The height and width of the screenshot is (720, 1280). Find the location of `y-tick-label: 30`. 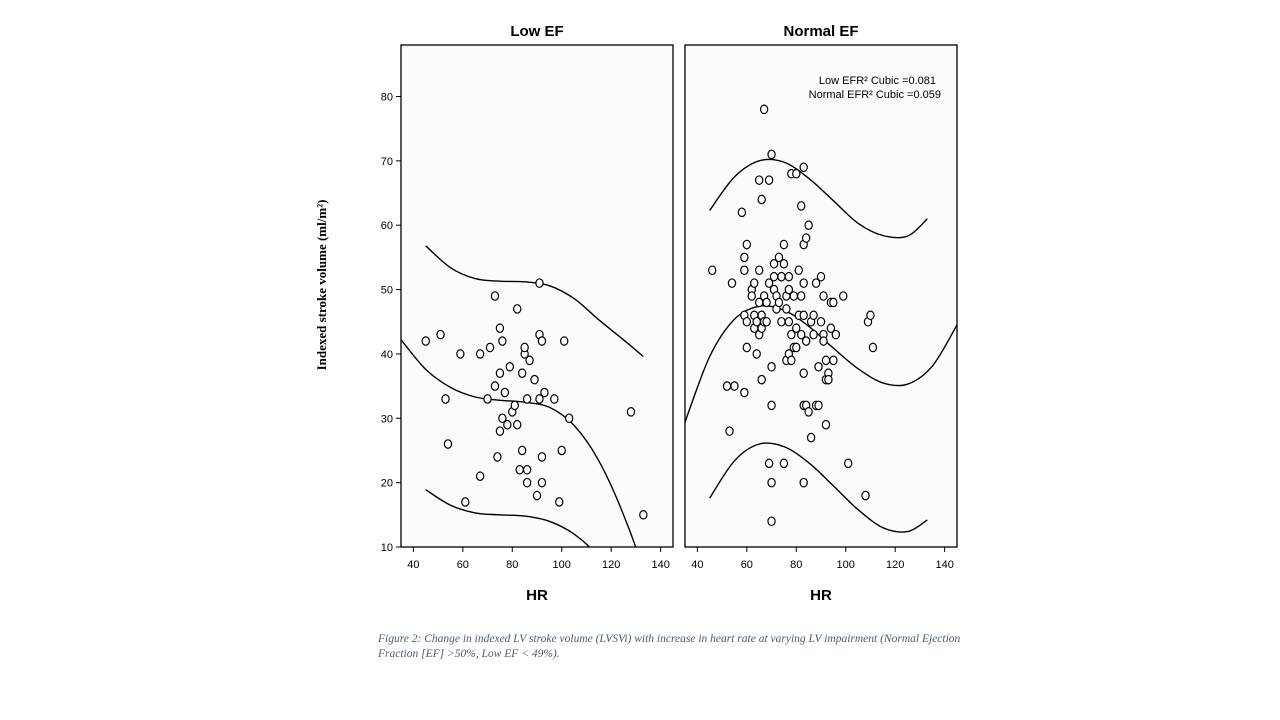

y-tick-label: 30 is located at coordinates (387, 419).